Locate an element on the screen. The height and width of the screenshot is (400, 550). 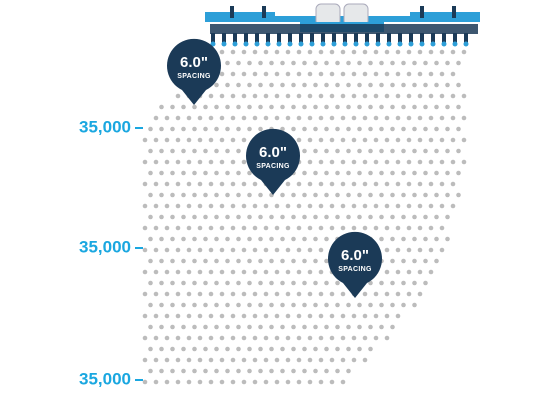
row-unit is located at coordinates (213, 38).